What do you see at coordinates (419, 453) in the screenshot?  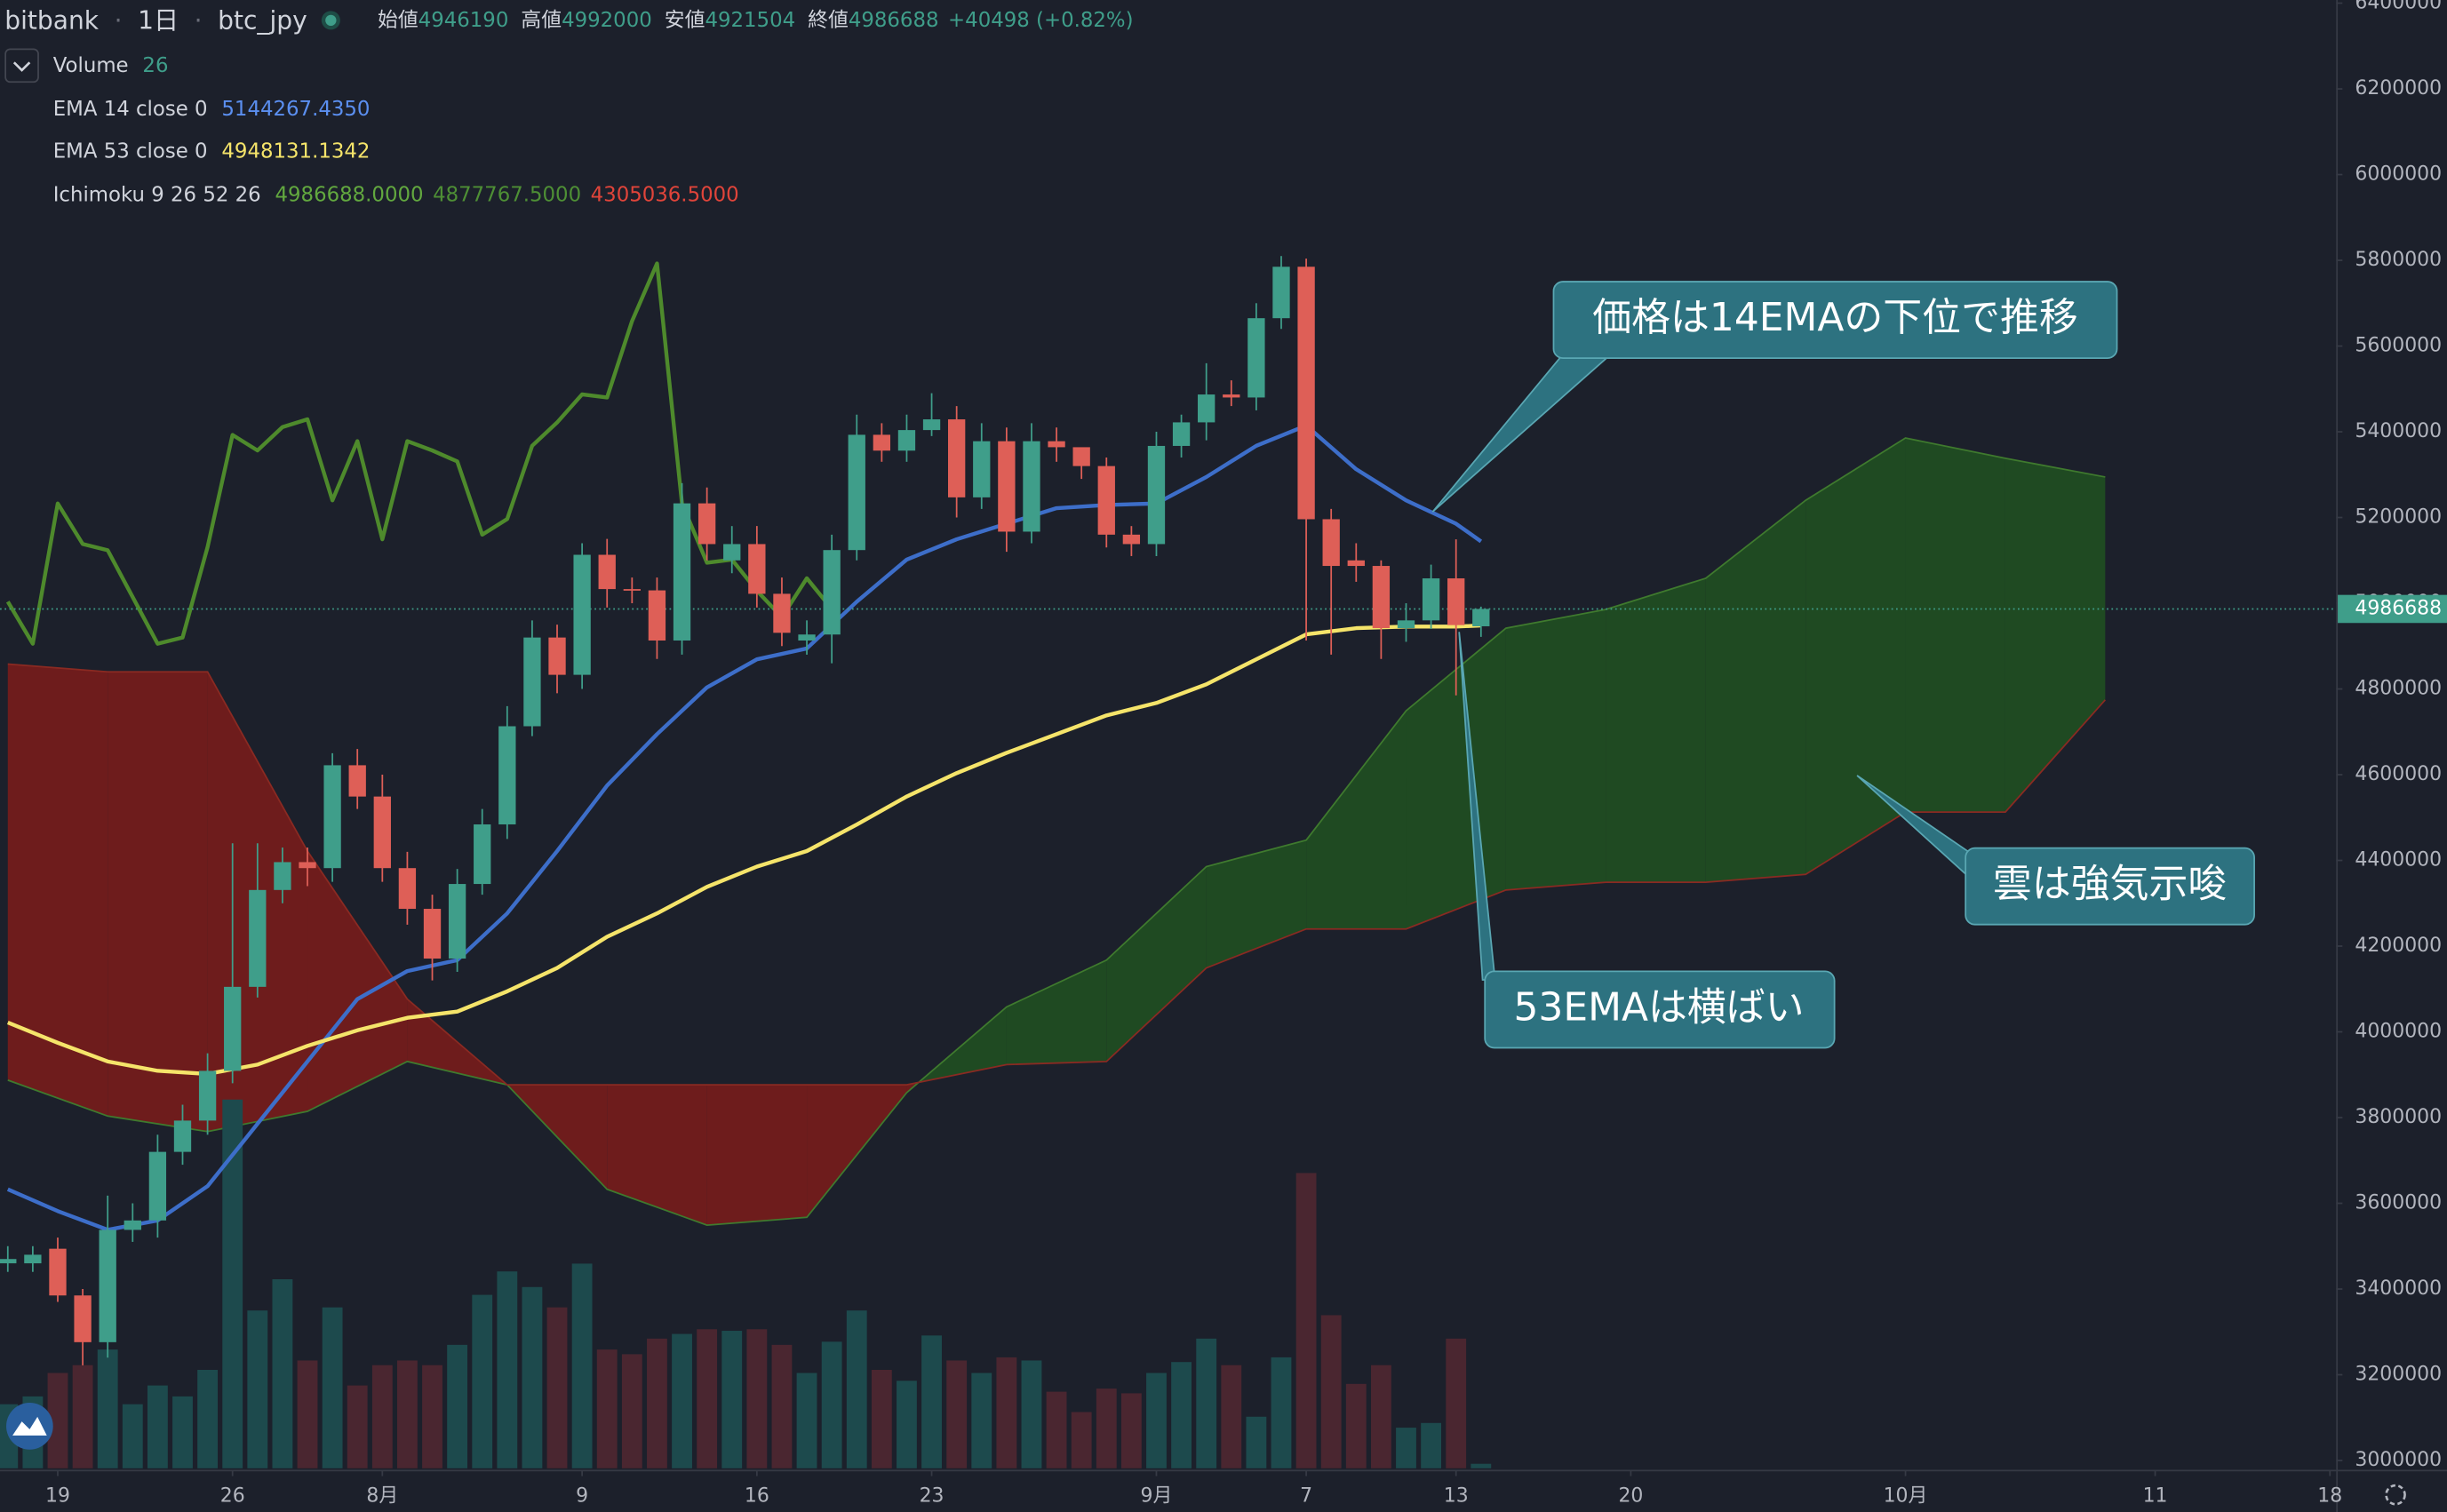 I see `chikou-line` at bounding box center [419, 453].